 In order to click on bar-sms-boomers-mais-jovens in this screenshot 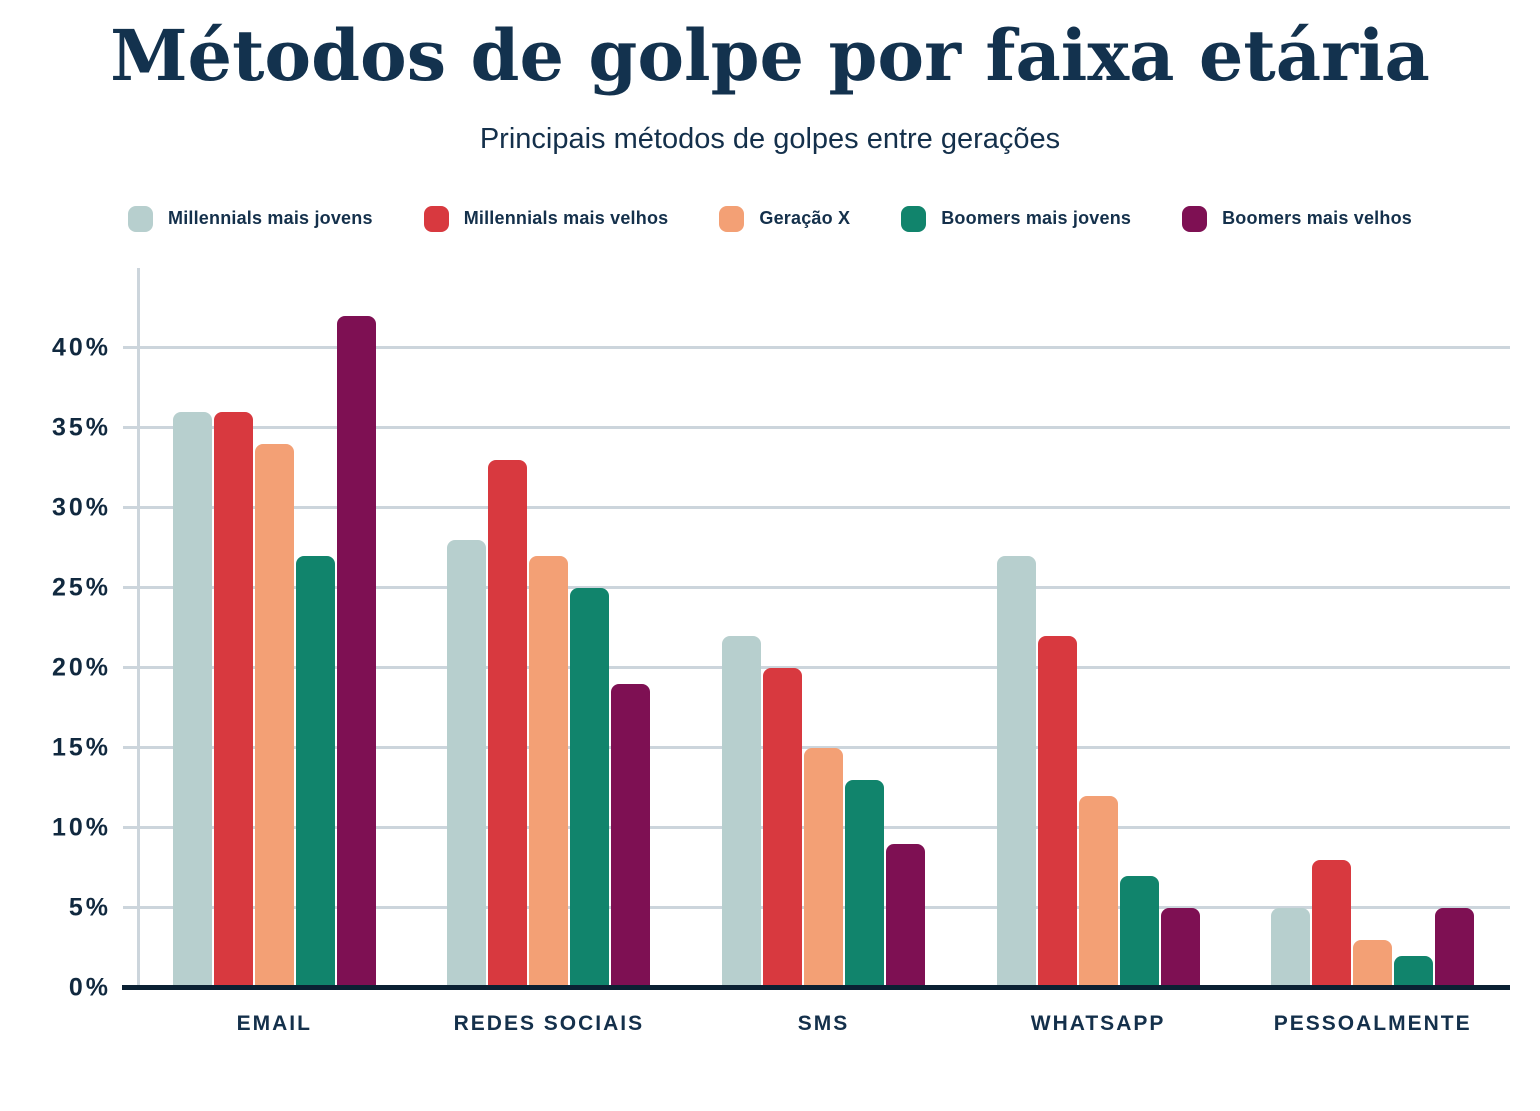, I will do `click(864, 883)`.